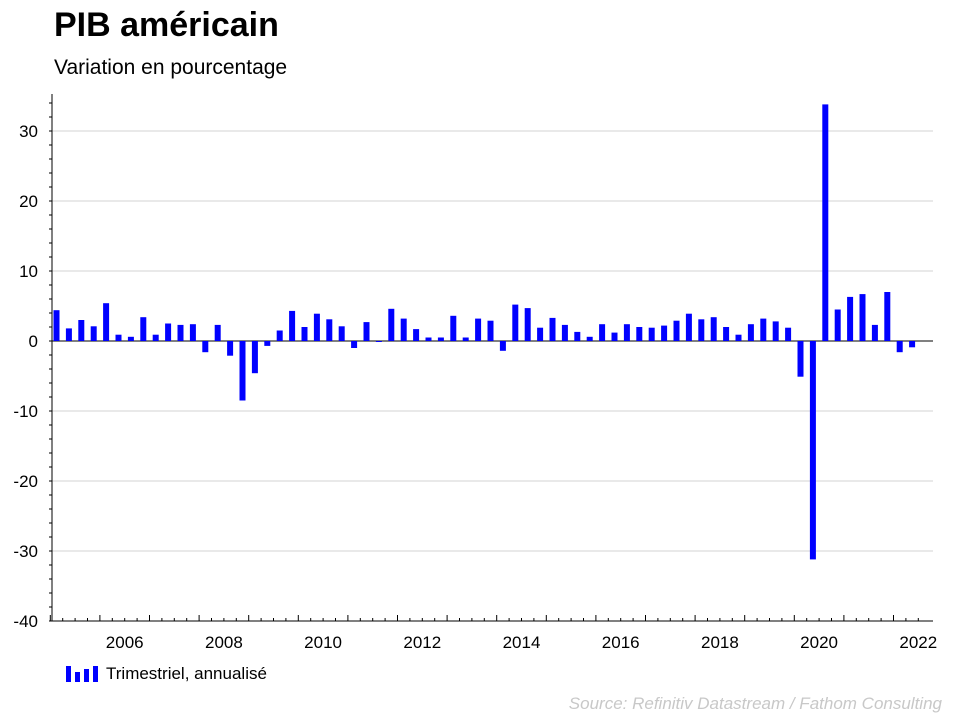  Describe the element at coordinates (33, 341) in the screenshot. I see `y-tick-label: 0` at that location.